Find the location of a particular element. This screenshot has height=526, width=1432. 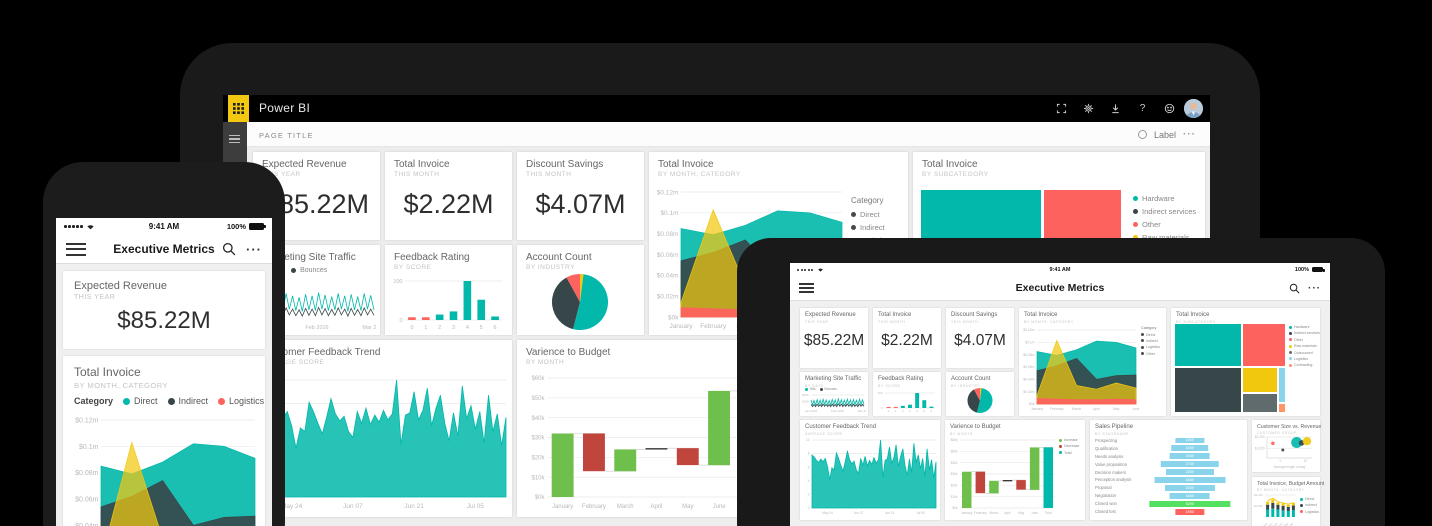

funnel-stage-label: Closed lost is located at coordinates (1105, 512).